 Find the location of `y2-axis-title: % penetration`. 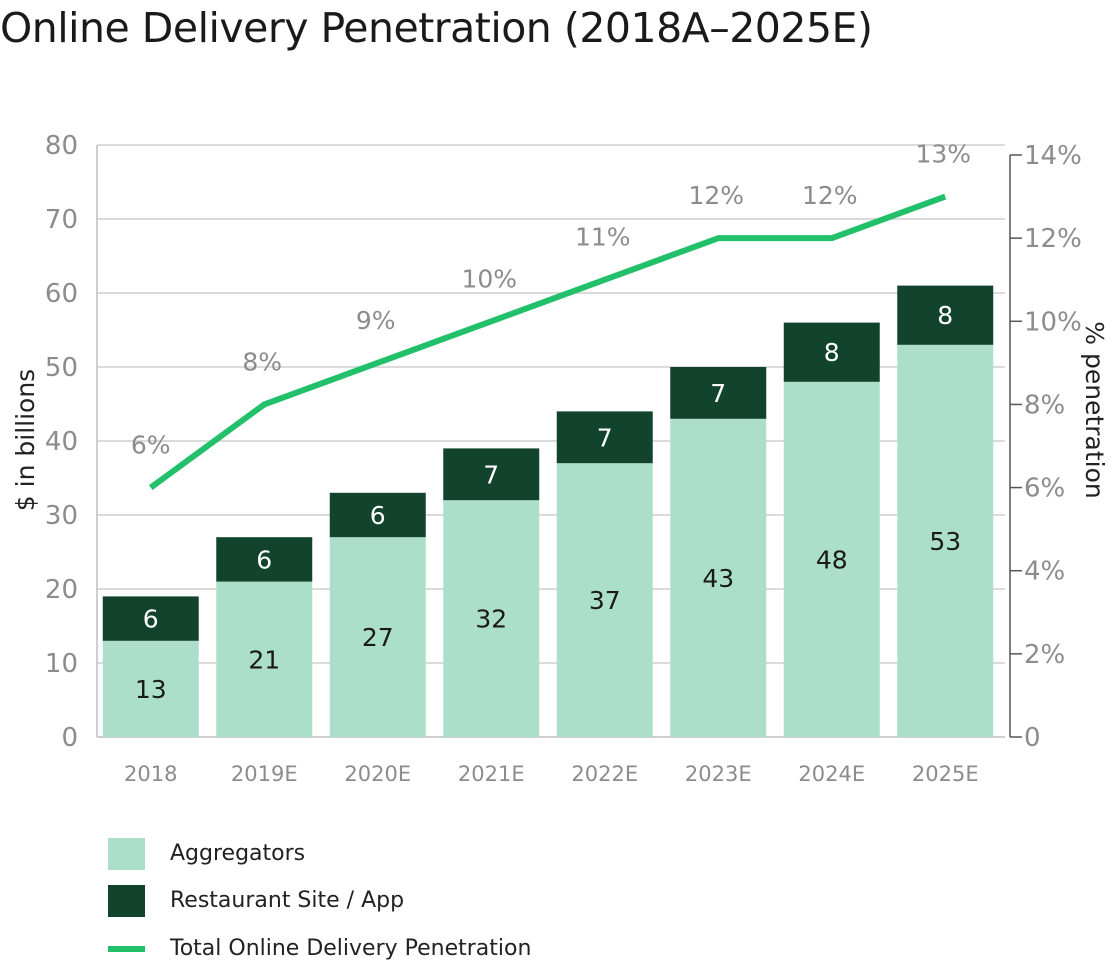

y2-axis-title: % penetration is located at coordinates (1094, 409).